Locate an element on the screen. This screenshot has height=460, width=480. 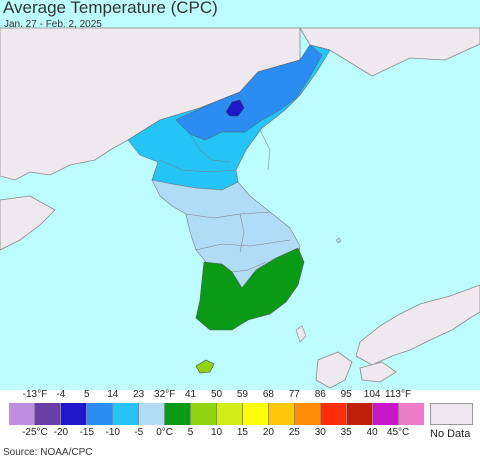
legend-tick-label: -4 is located at coordinates (61, 394).